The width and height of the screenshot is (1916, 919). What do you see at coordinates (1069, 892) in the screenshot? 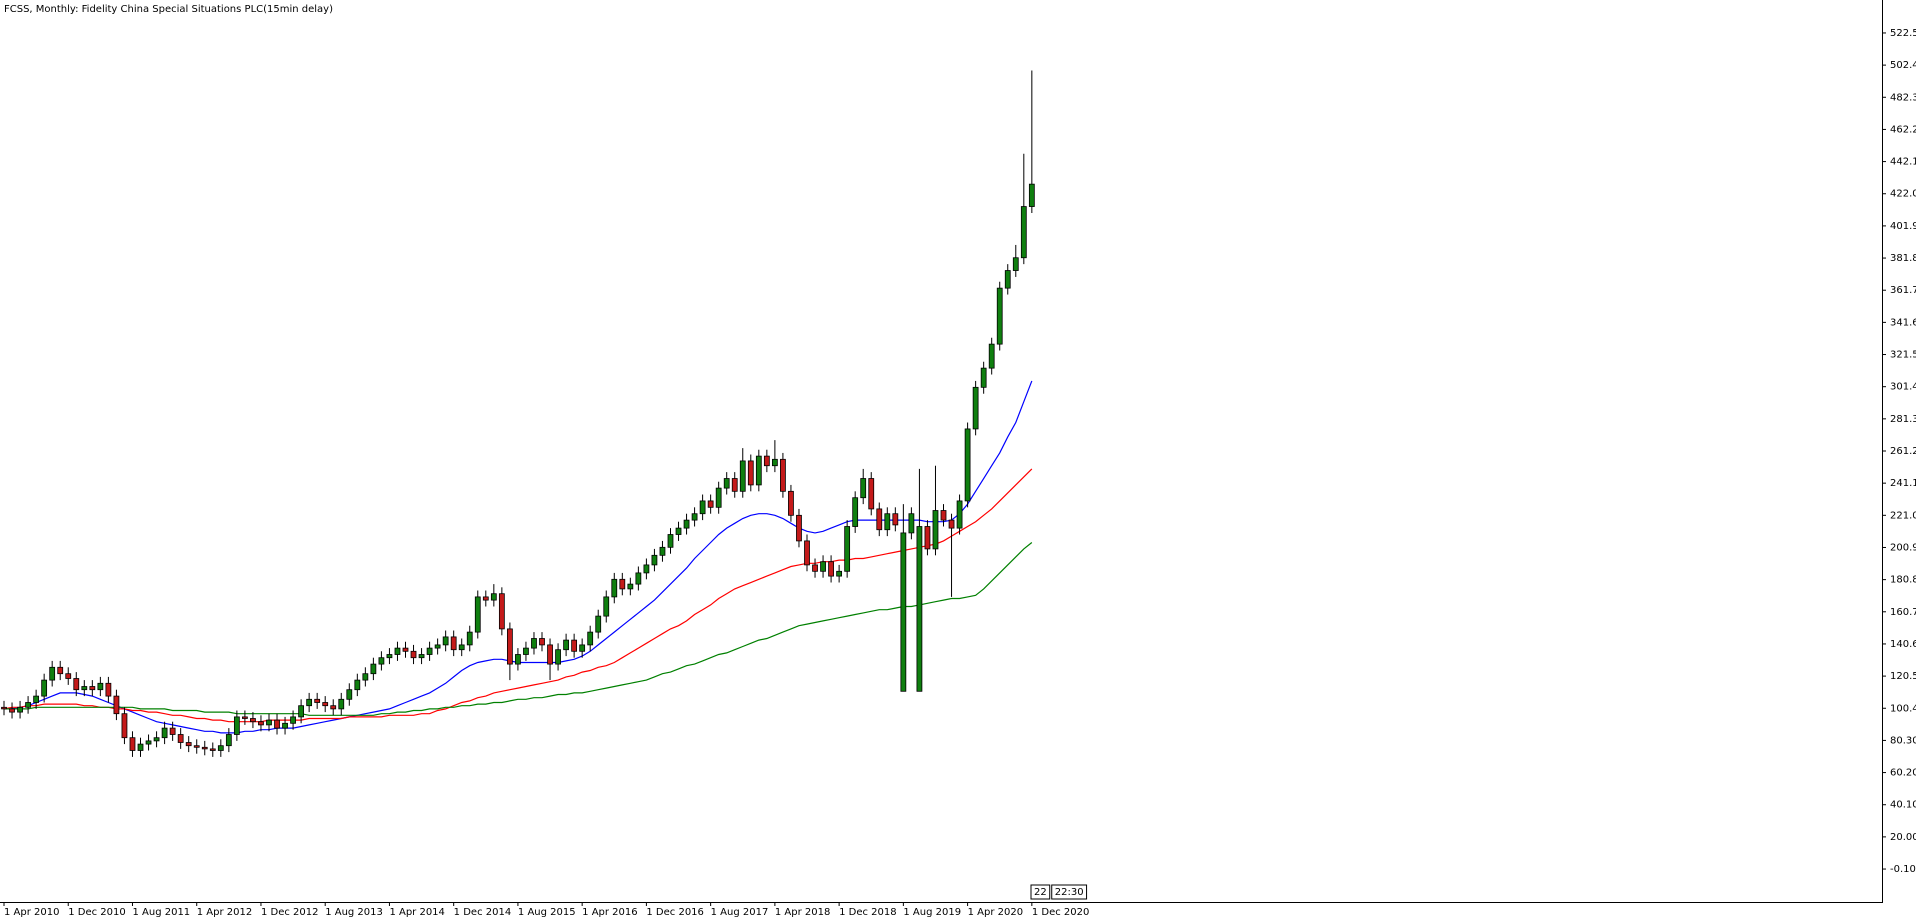
I see `time-marker-box` at bounding box center [1069, 892].